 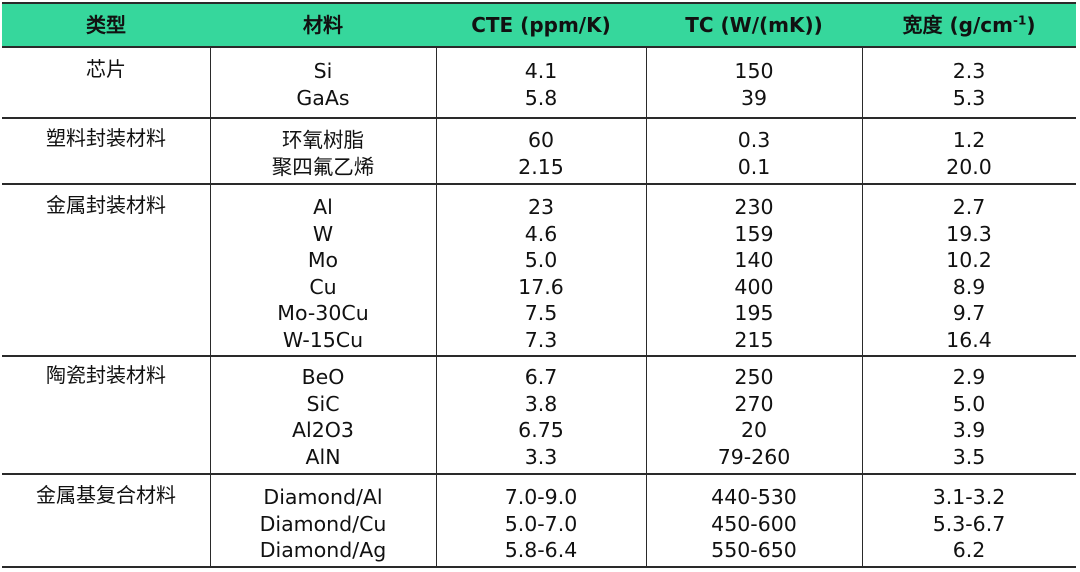 What do you see at coordinates (969, 260) in the screenshot?
I see `cell-density: 10.2` at bounding box center [969, 260].